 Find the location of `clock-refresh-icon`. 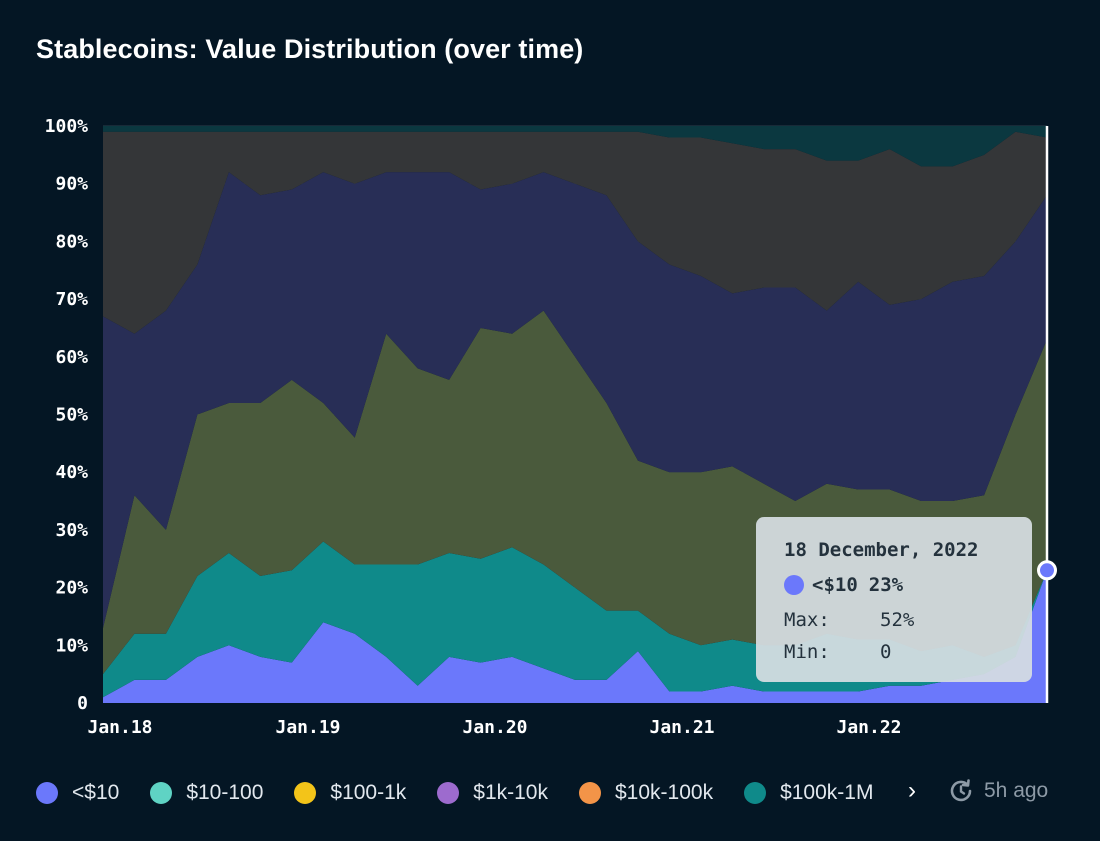

clock-refresh-icon is located at coordinates (961, 790).